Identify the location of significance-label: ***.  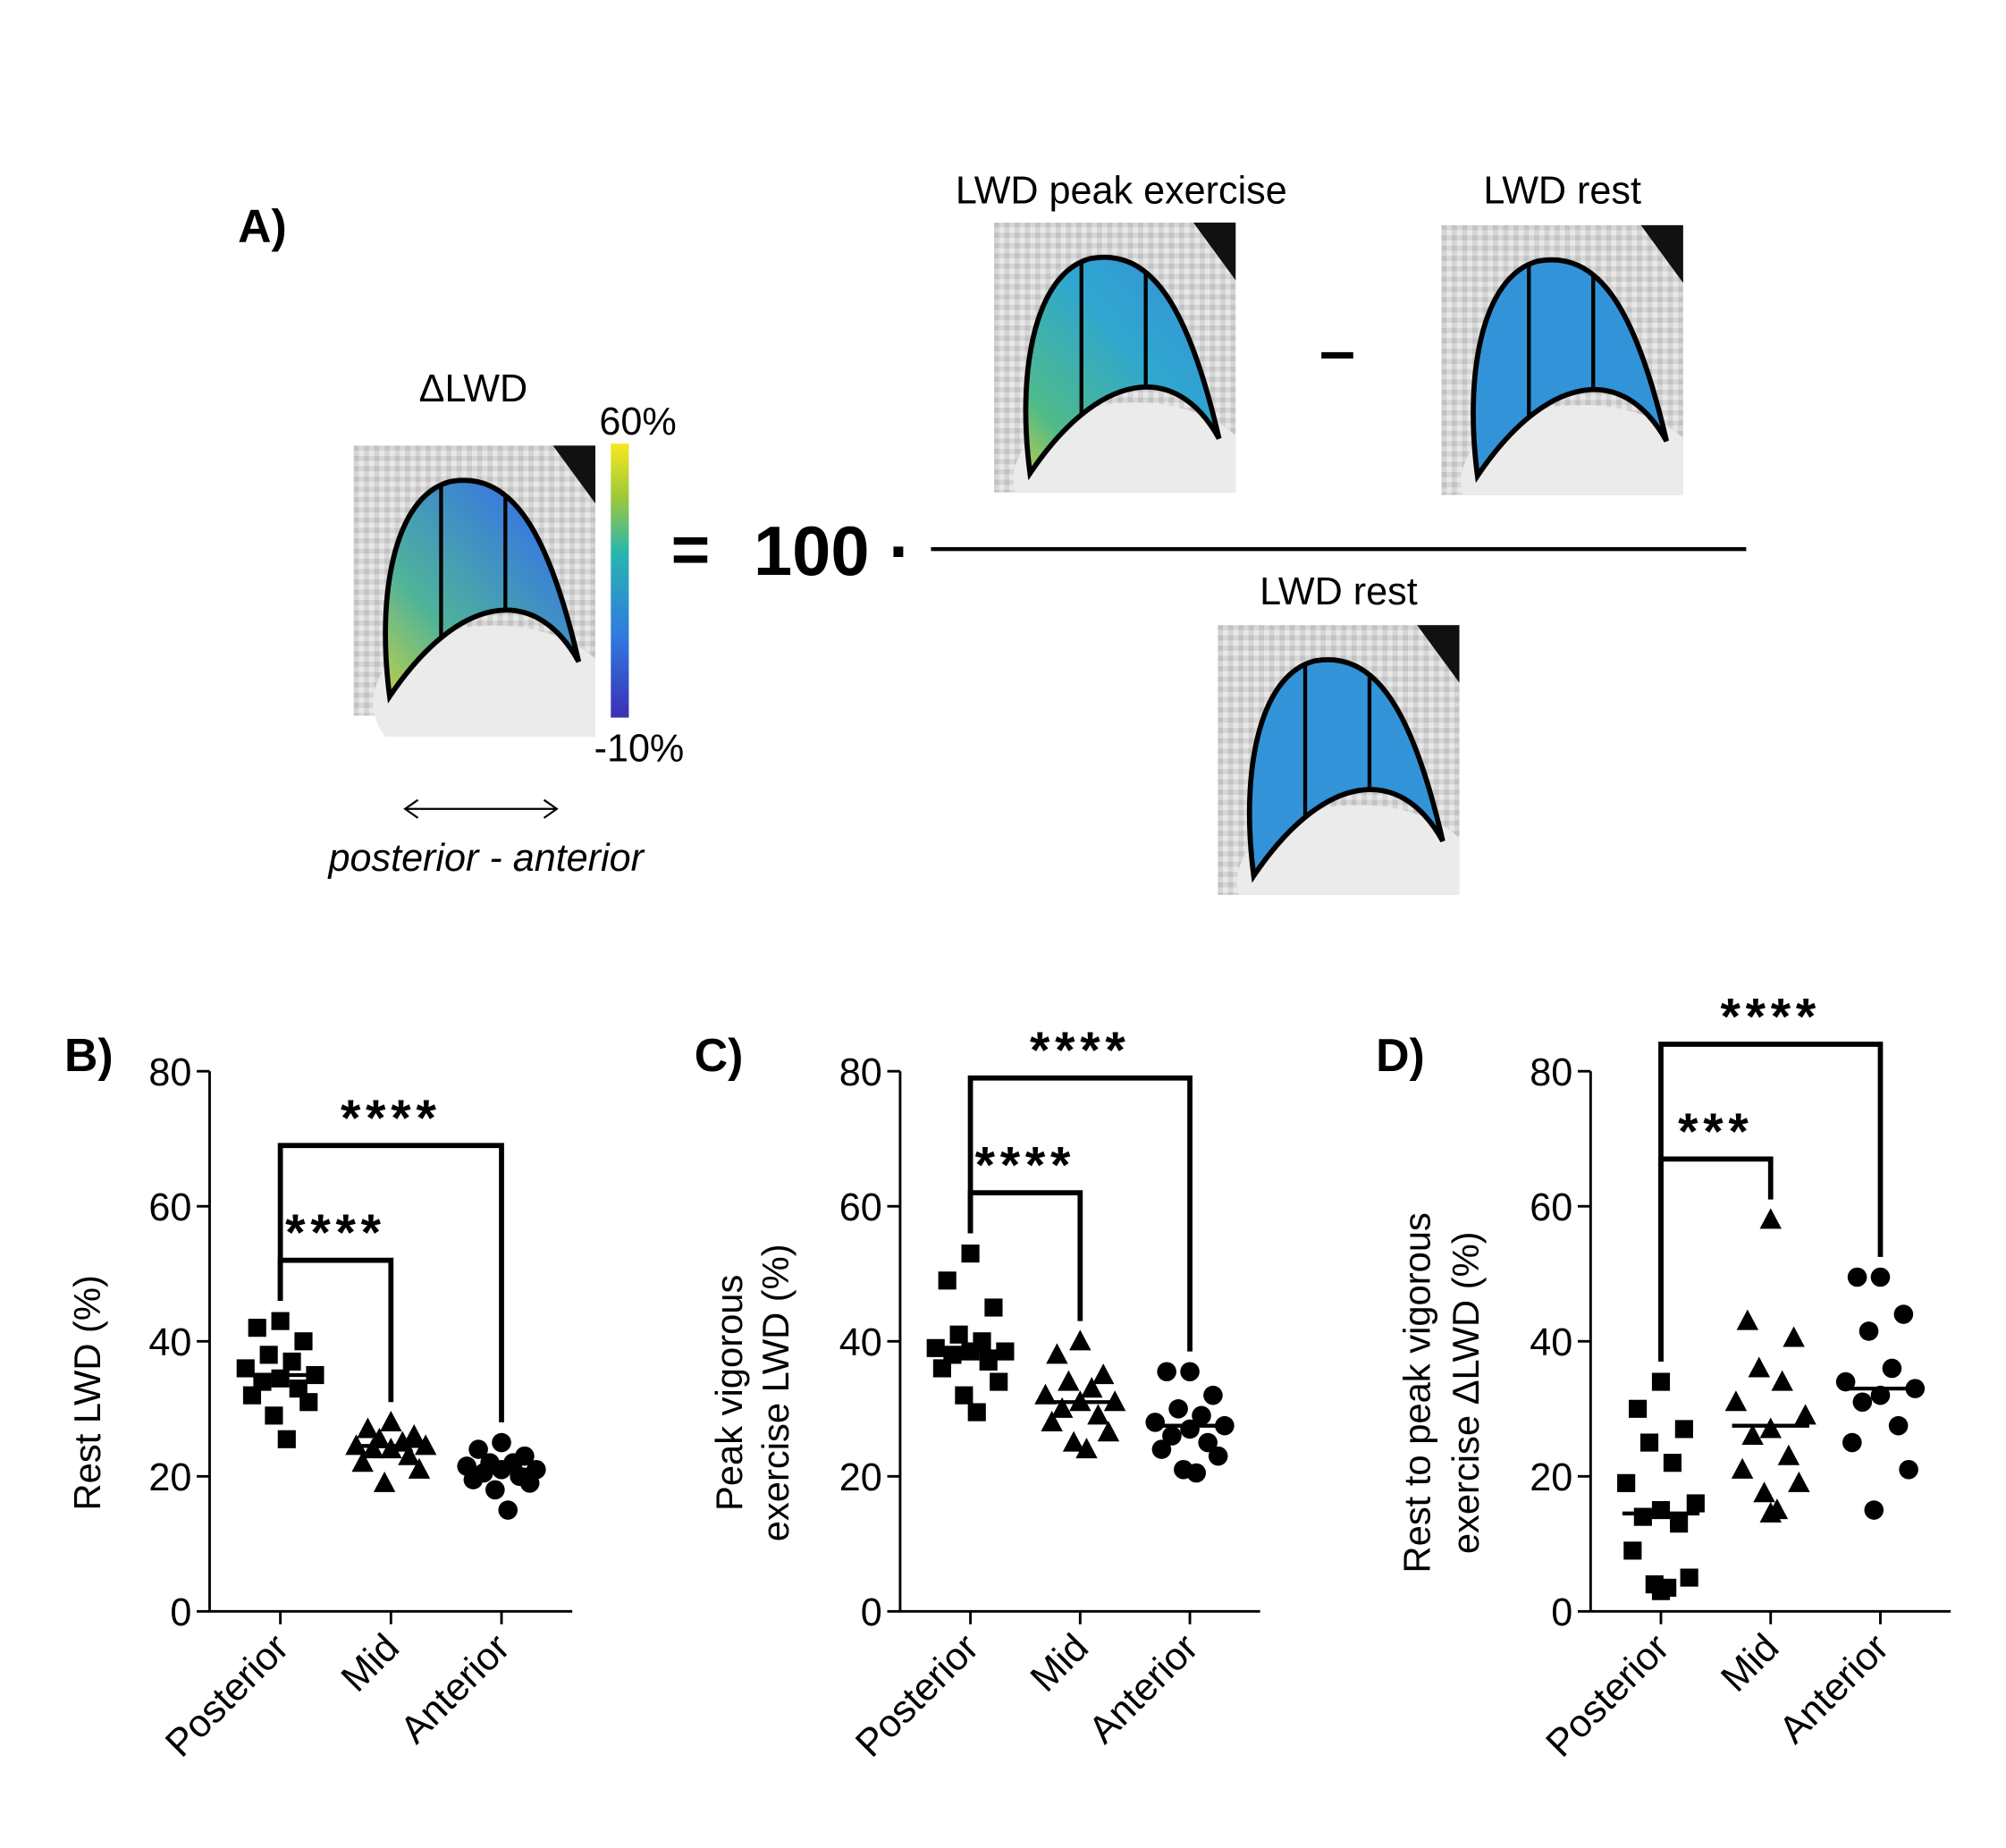
(1715, 1131).